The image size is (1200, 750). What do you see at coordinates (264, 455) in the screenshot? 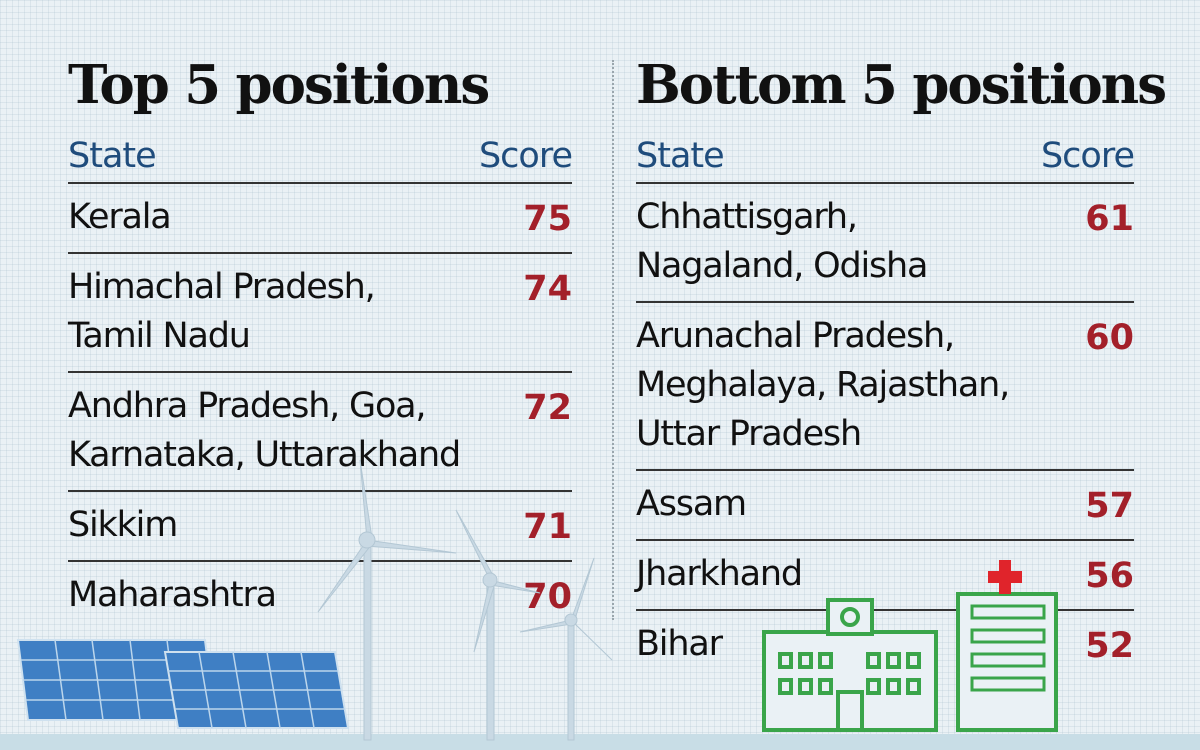
I see `state-name-line: Karnataka, Uttarakhand` at bounding box center [264, 455].